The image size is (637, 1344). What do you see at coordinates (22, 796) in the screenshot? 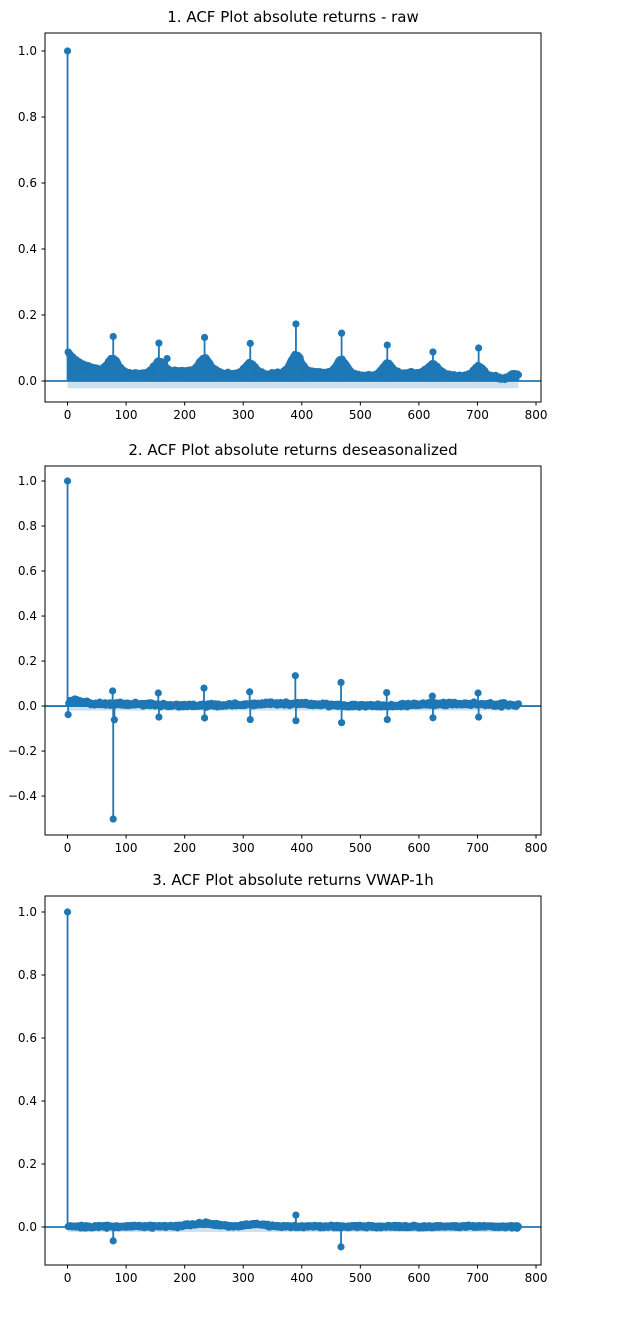
I see `y-tick-label: −0.4` at bounding box center [22, 796].